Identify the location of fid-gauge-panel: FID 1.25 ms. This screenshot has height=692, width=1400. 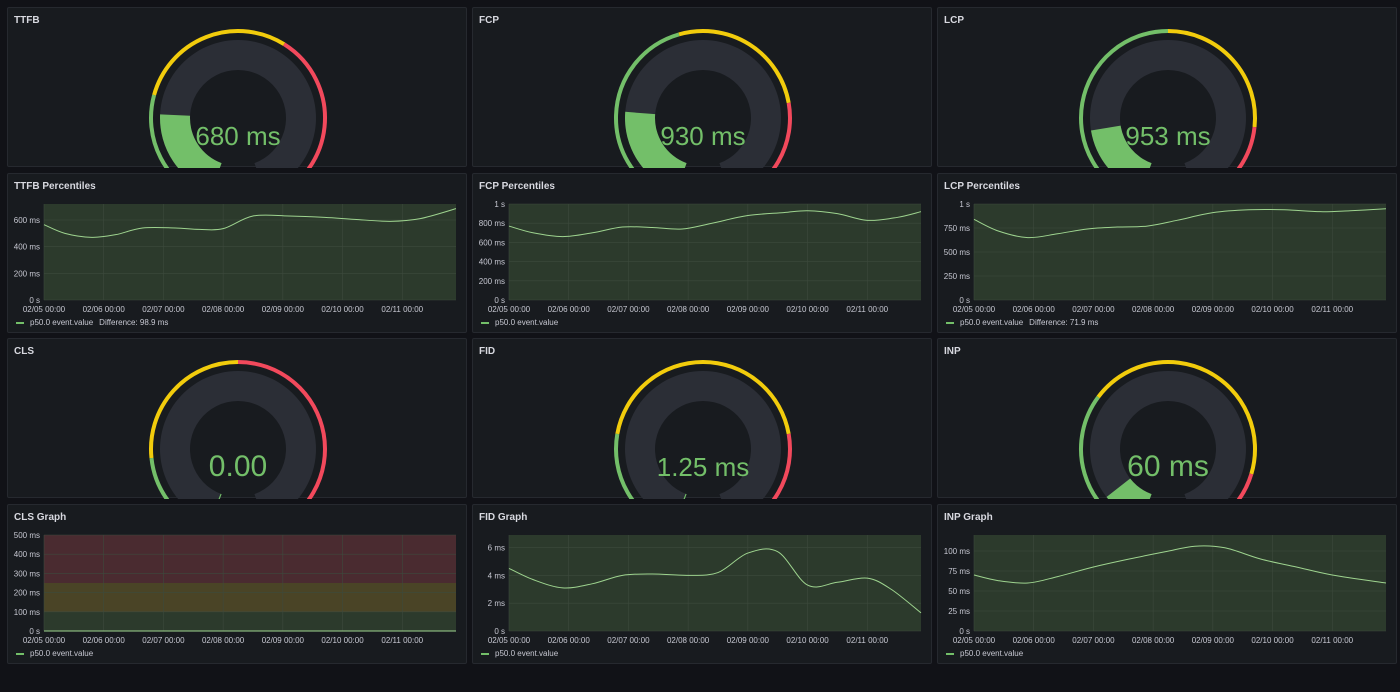
(702, 418).